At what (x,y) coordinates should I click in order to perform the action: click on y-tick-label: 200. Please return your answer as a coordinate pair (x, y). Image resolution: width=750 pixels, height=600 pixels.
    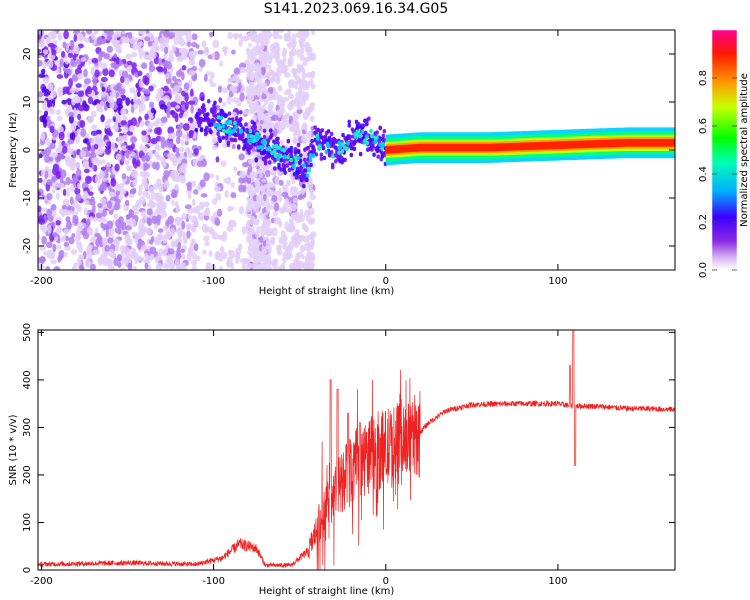
    Looking at the image, I should click on (27, 474).